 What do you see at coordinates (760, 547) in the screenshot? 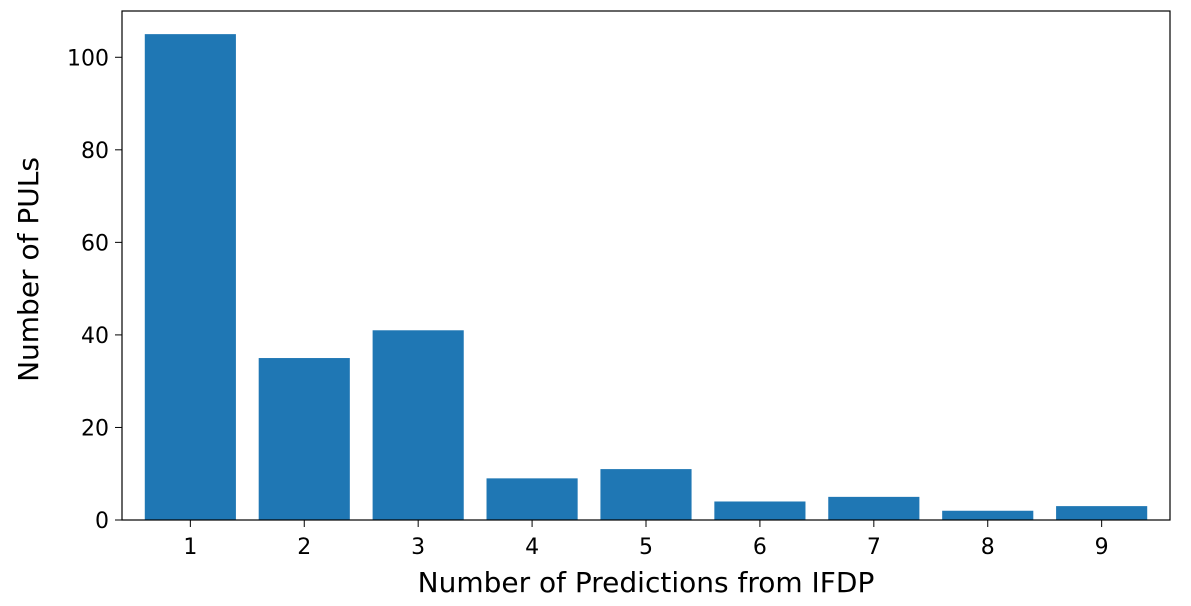
I see `x-tick-label: 6` at bounding box center [760, 547].